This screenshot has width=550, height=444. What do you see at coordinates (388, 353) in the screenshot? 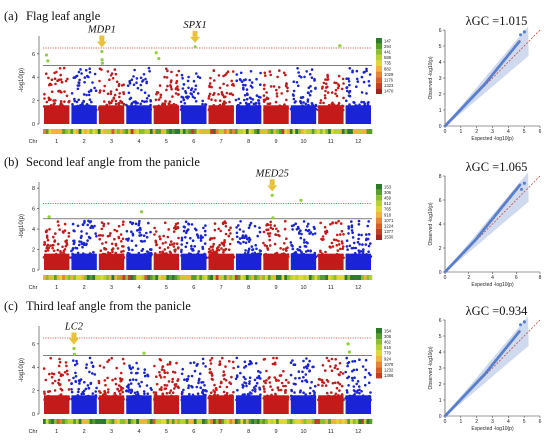
I see `legend-label: 770` at bounding box center [388, 353].